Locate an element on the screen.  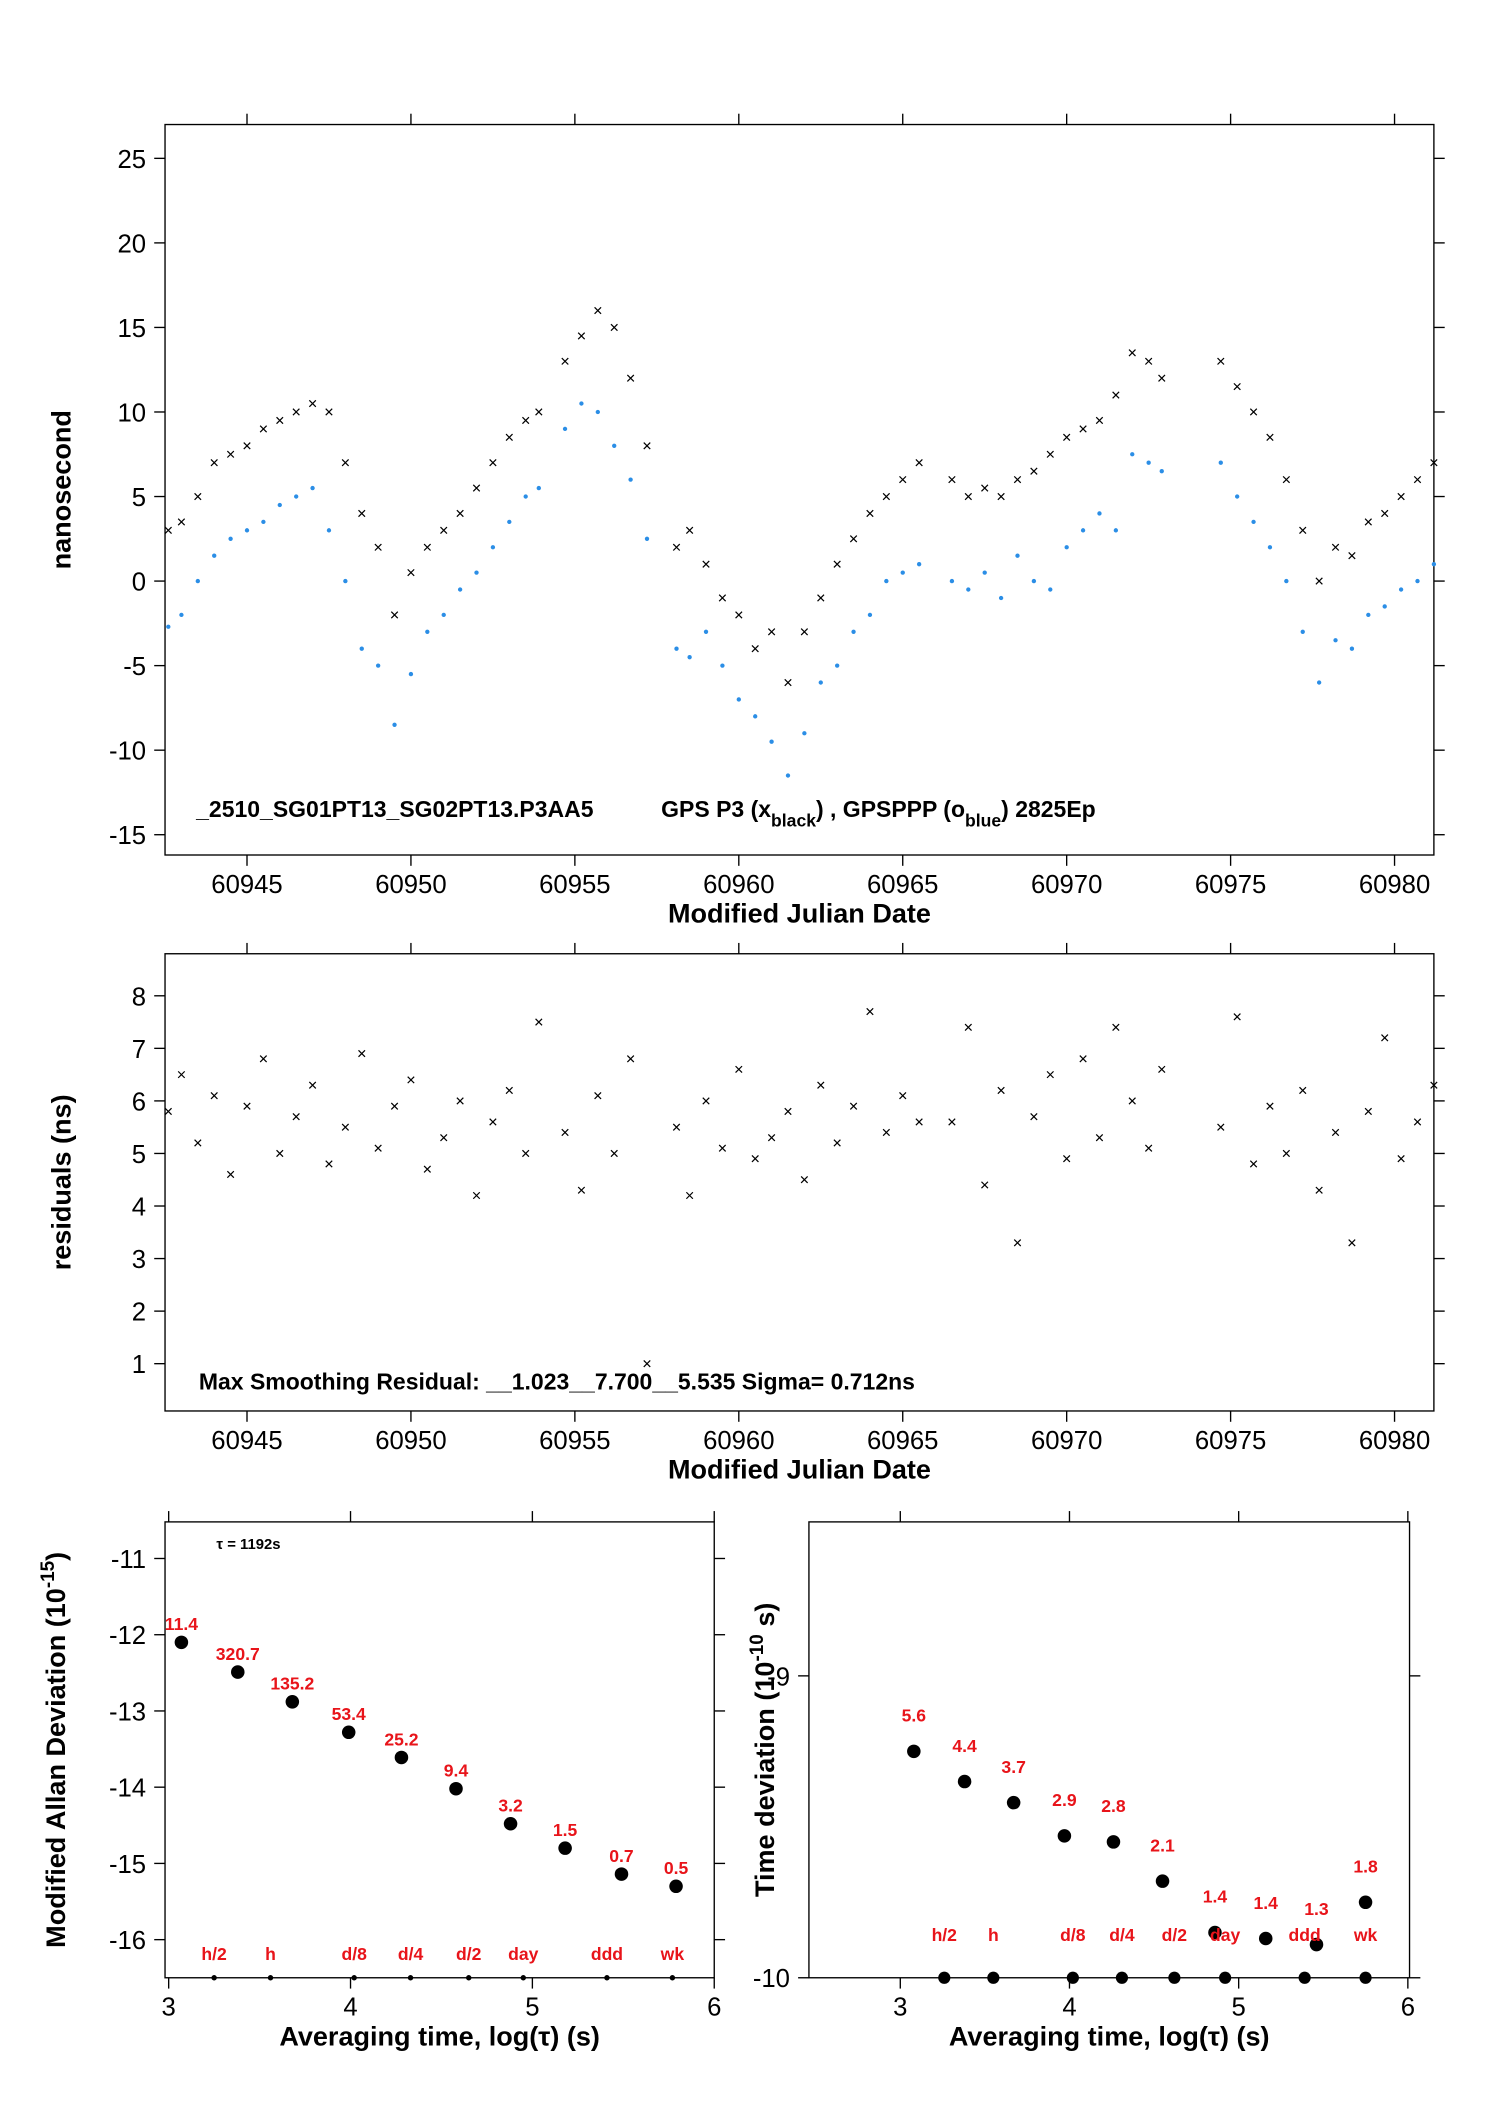
y-axis-label-text: nanosecond is located at coordinates (61, 489).